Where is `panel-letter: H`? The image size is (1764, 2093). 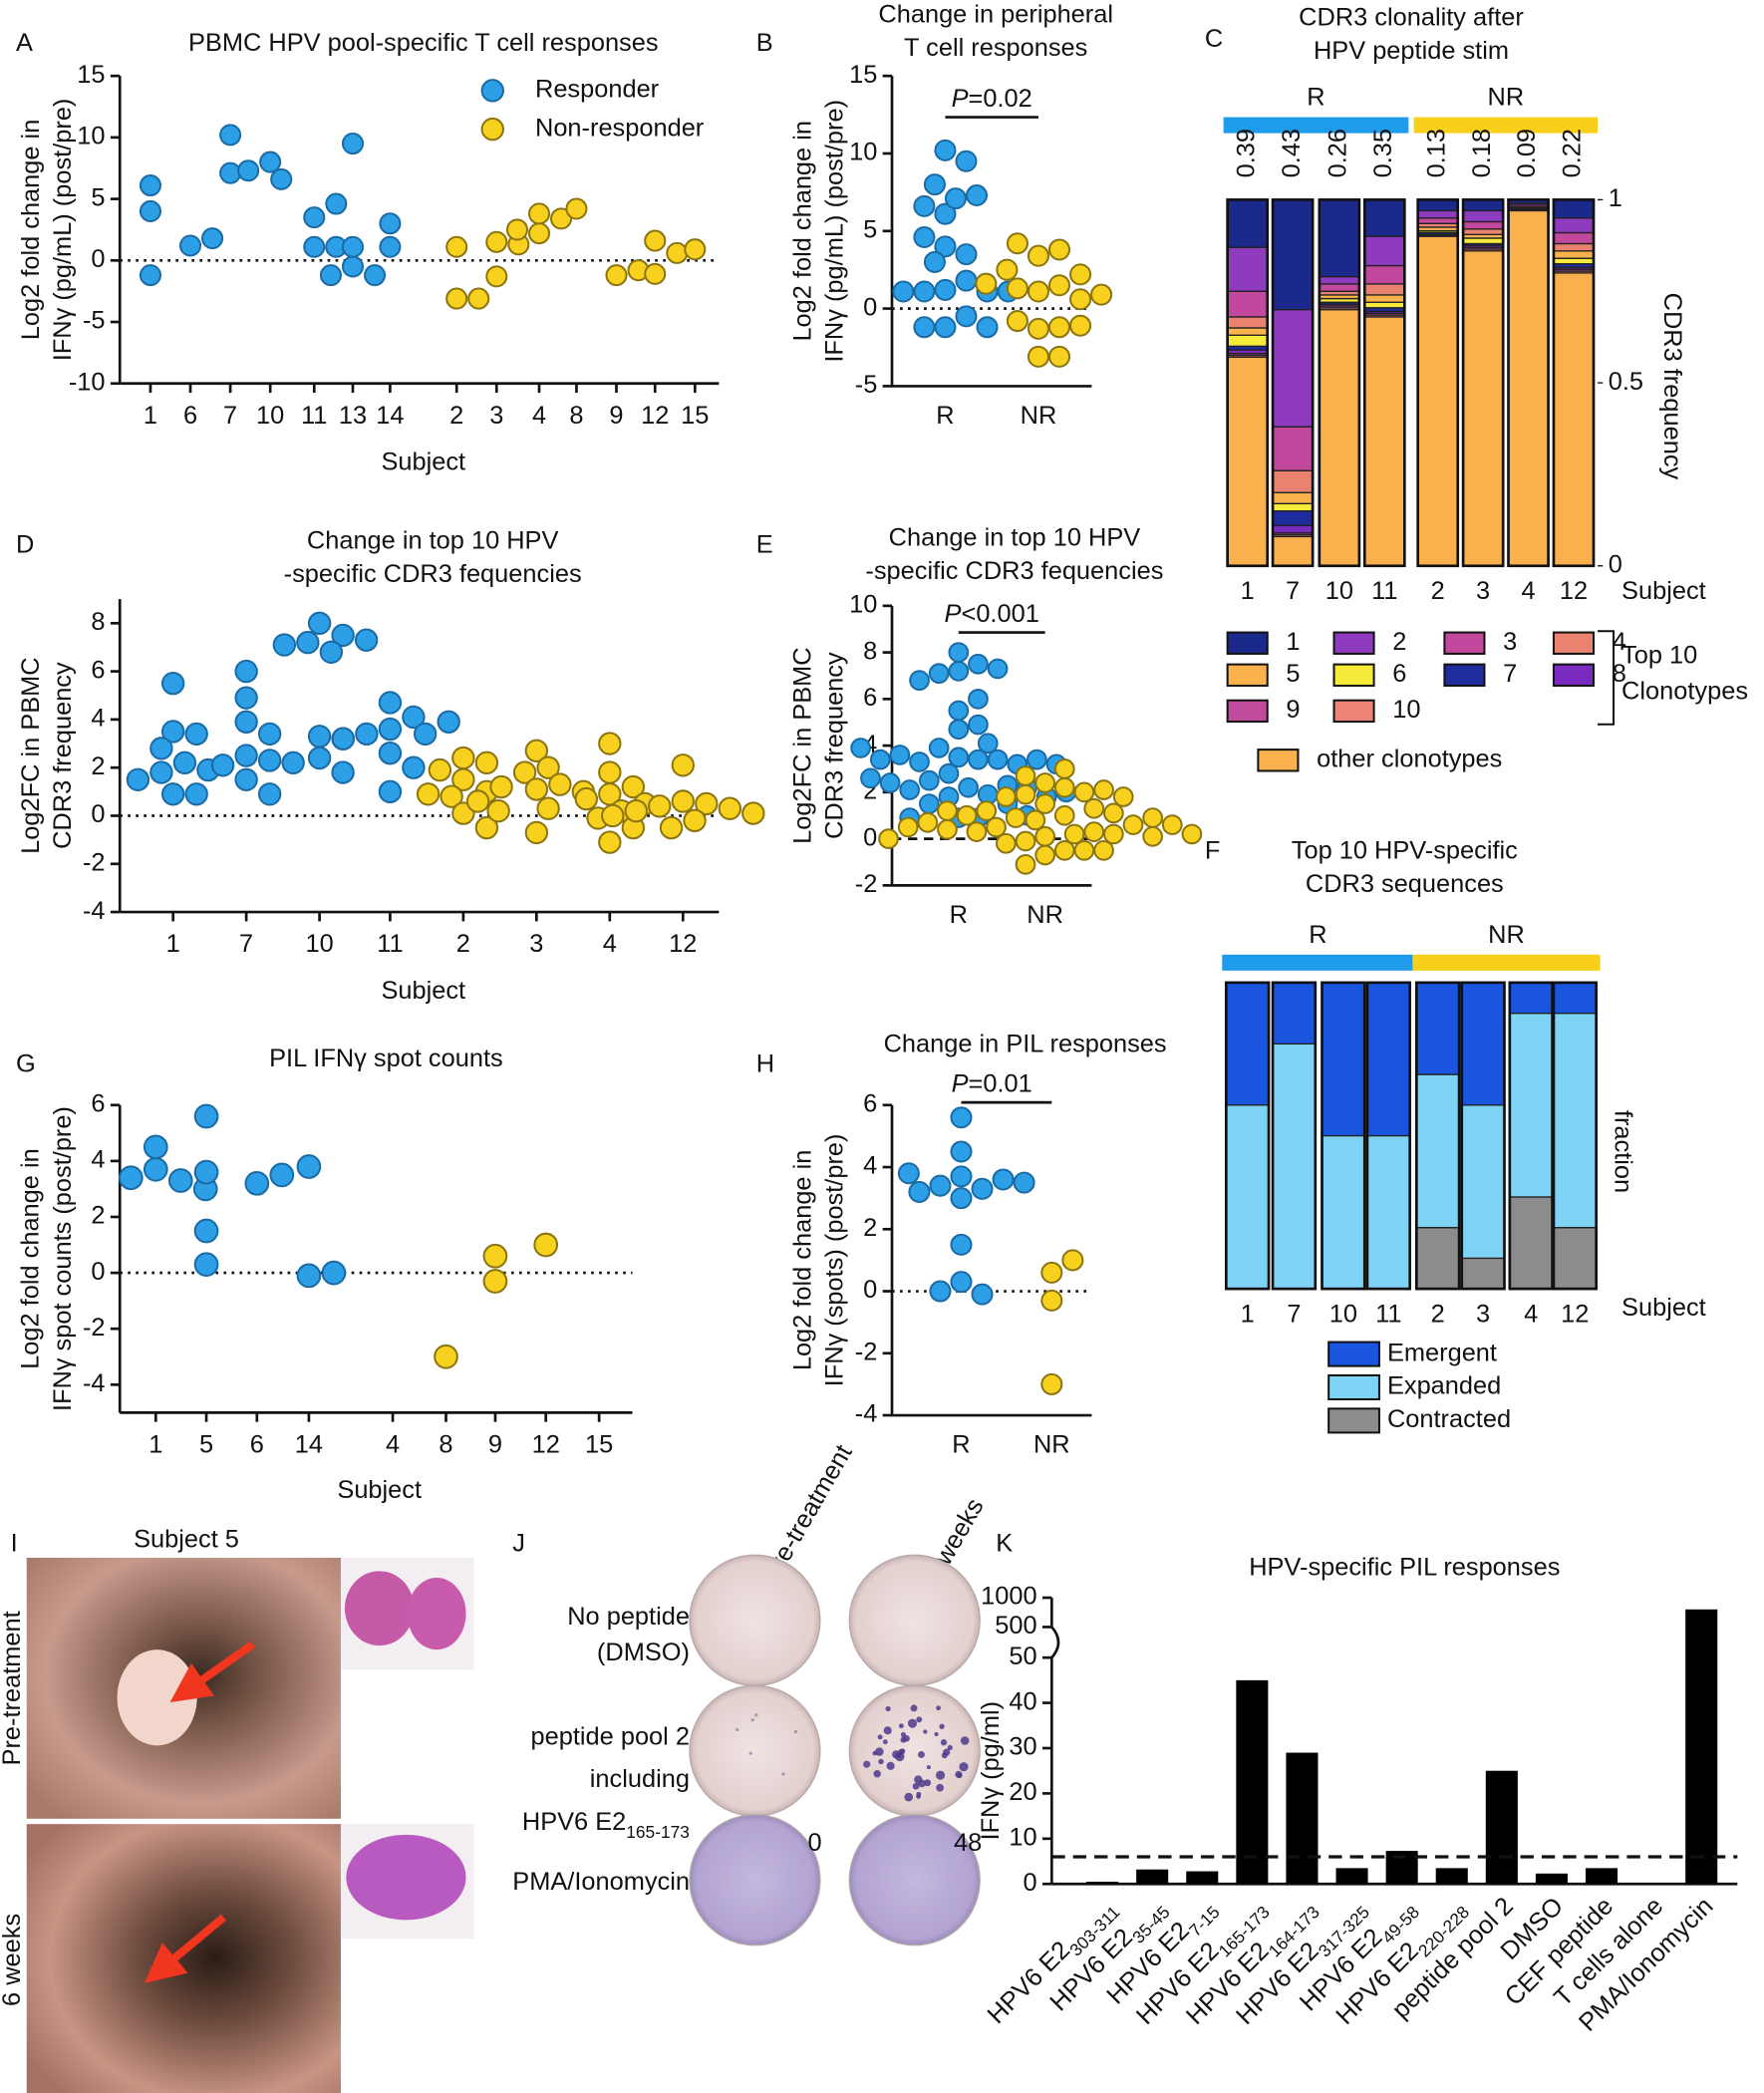 panel-letter: H is located at coordinates (765, 1063).